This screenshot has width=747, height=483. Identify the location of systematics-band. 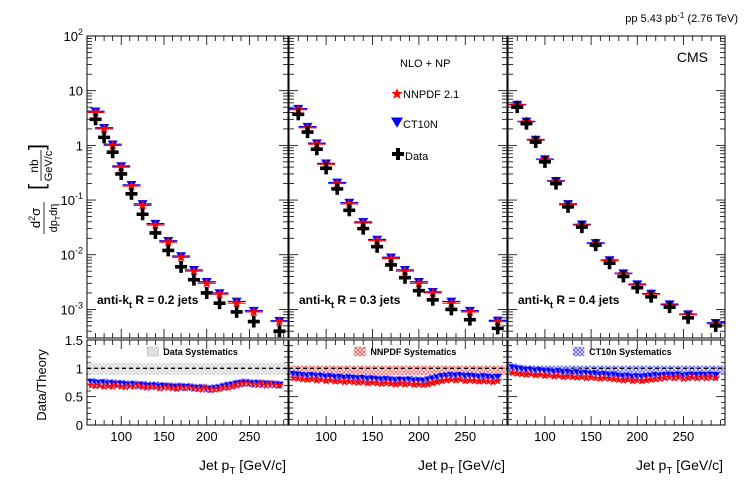
(616, 369).